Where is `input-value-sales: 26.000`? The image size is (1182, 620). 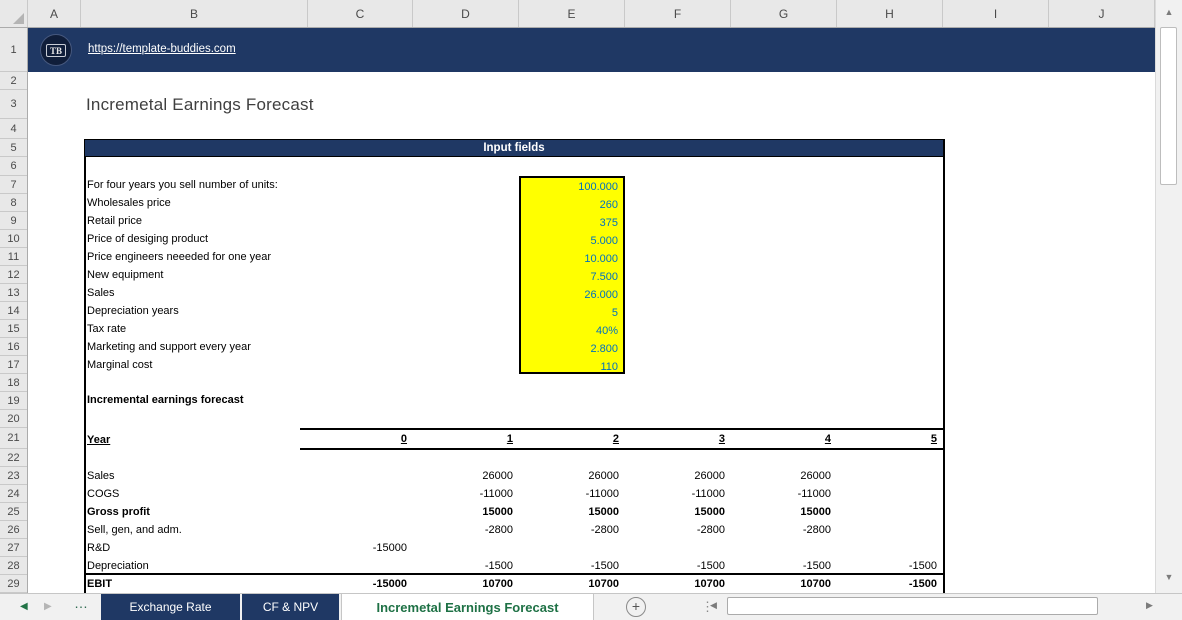
input-value-sales: 26.000 is located at coordinates (601, 295).